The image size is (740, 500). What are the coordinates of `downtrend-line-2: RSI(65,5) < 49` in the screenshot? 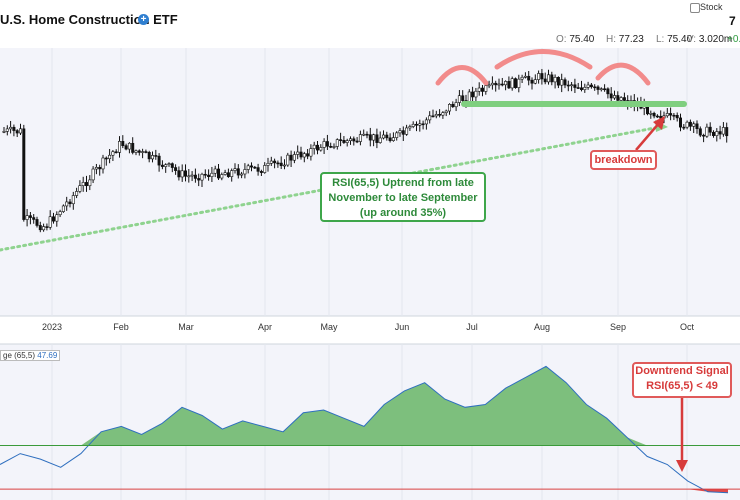 It's located at (682, 386).